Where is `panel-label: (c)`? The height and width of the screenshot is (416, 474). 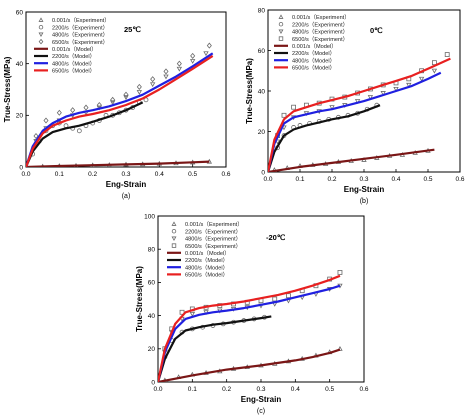
panel-label: (c) is located at coordinates (261, 411).